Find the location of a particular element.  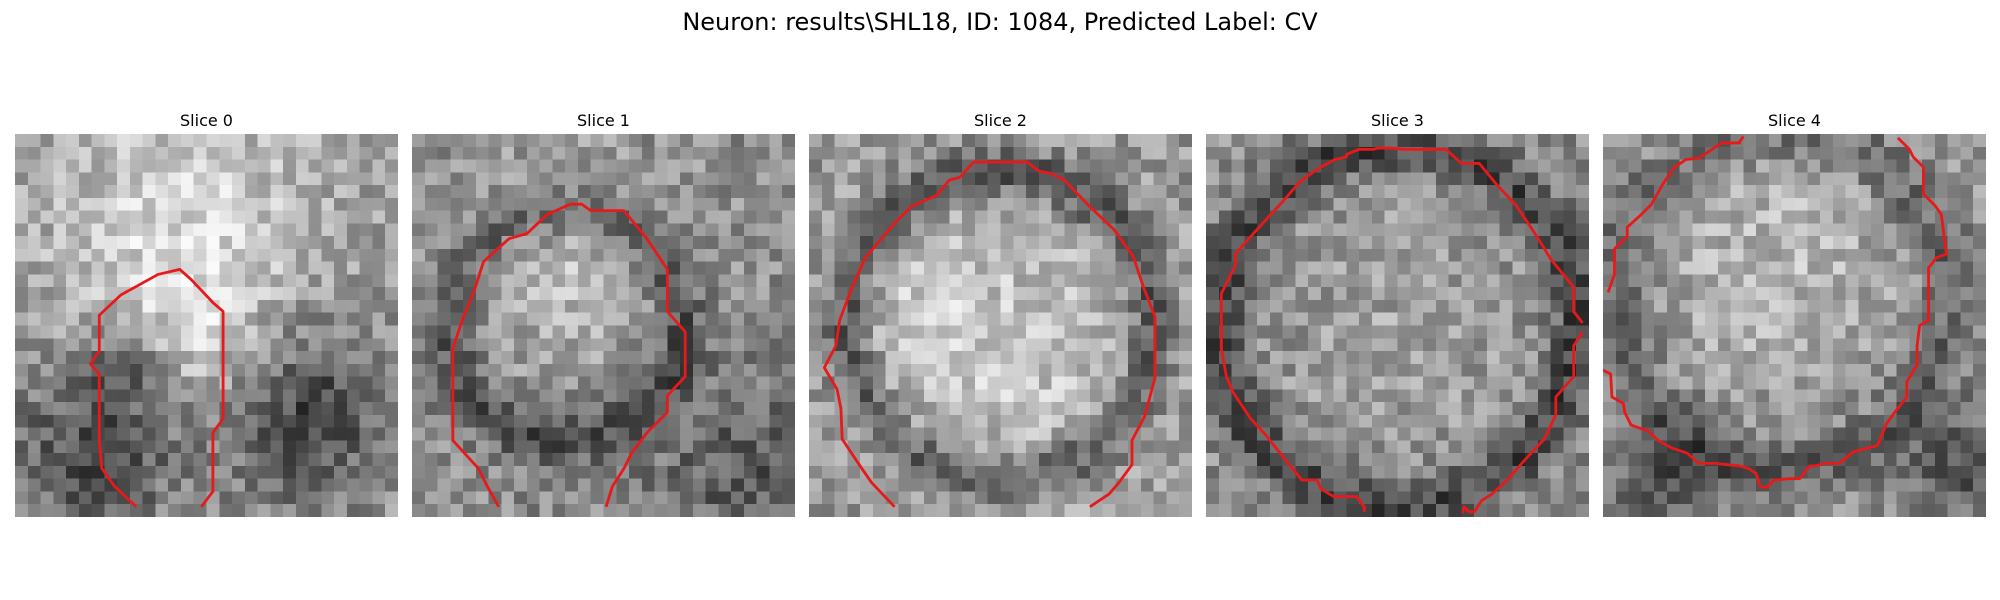

slice-title-0: Slice 0 is located at coordinates (206, 120).